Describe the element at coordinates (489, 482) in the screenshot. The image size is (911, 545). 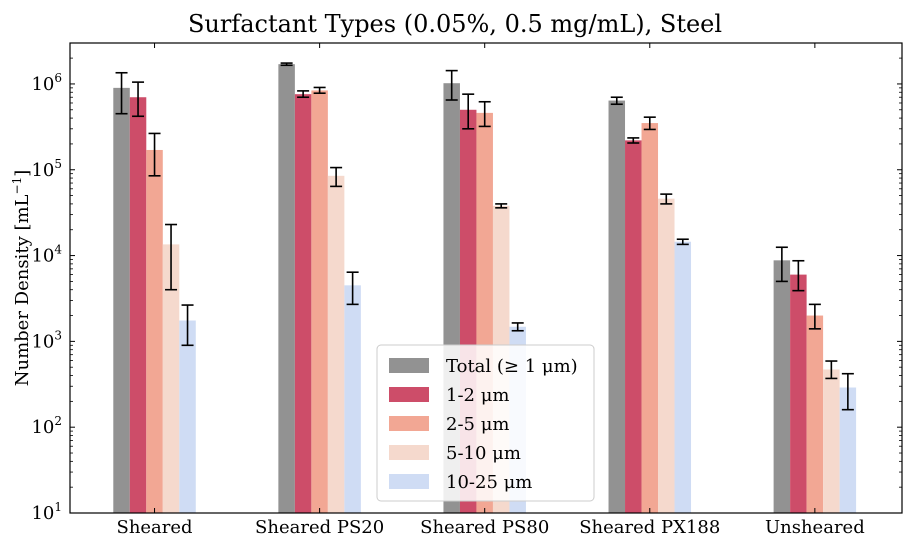
I see `legend-label: 10-25 μm` at that location.